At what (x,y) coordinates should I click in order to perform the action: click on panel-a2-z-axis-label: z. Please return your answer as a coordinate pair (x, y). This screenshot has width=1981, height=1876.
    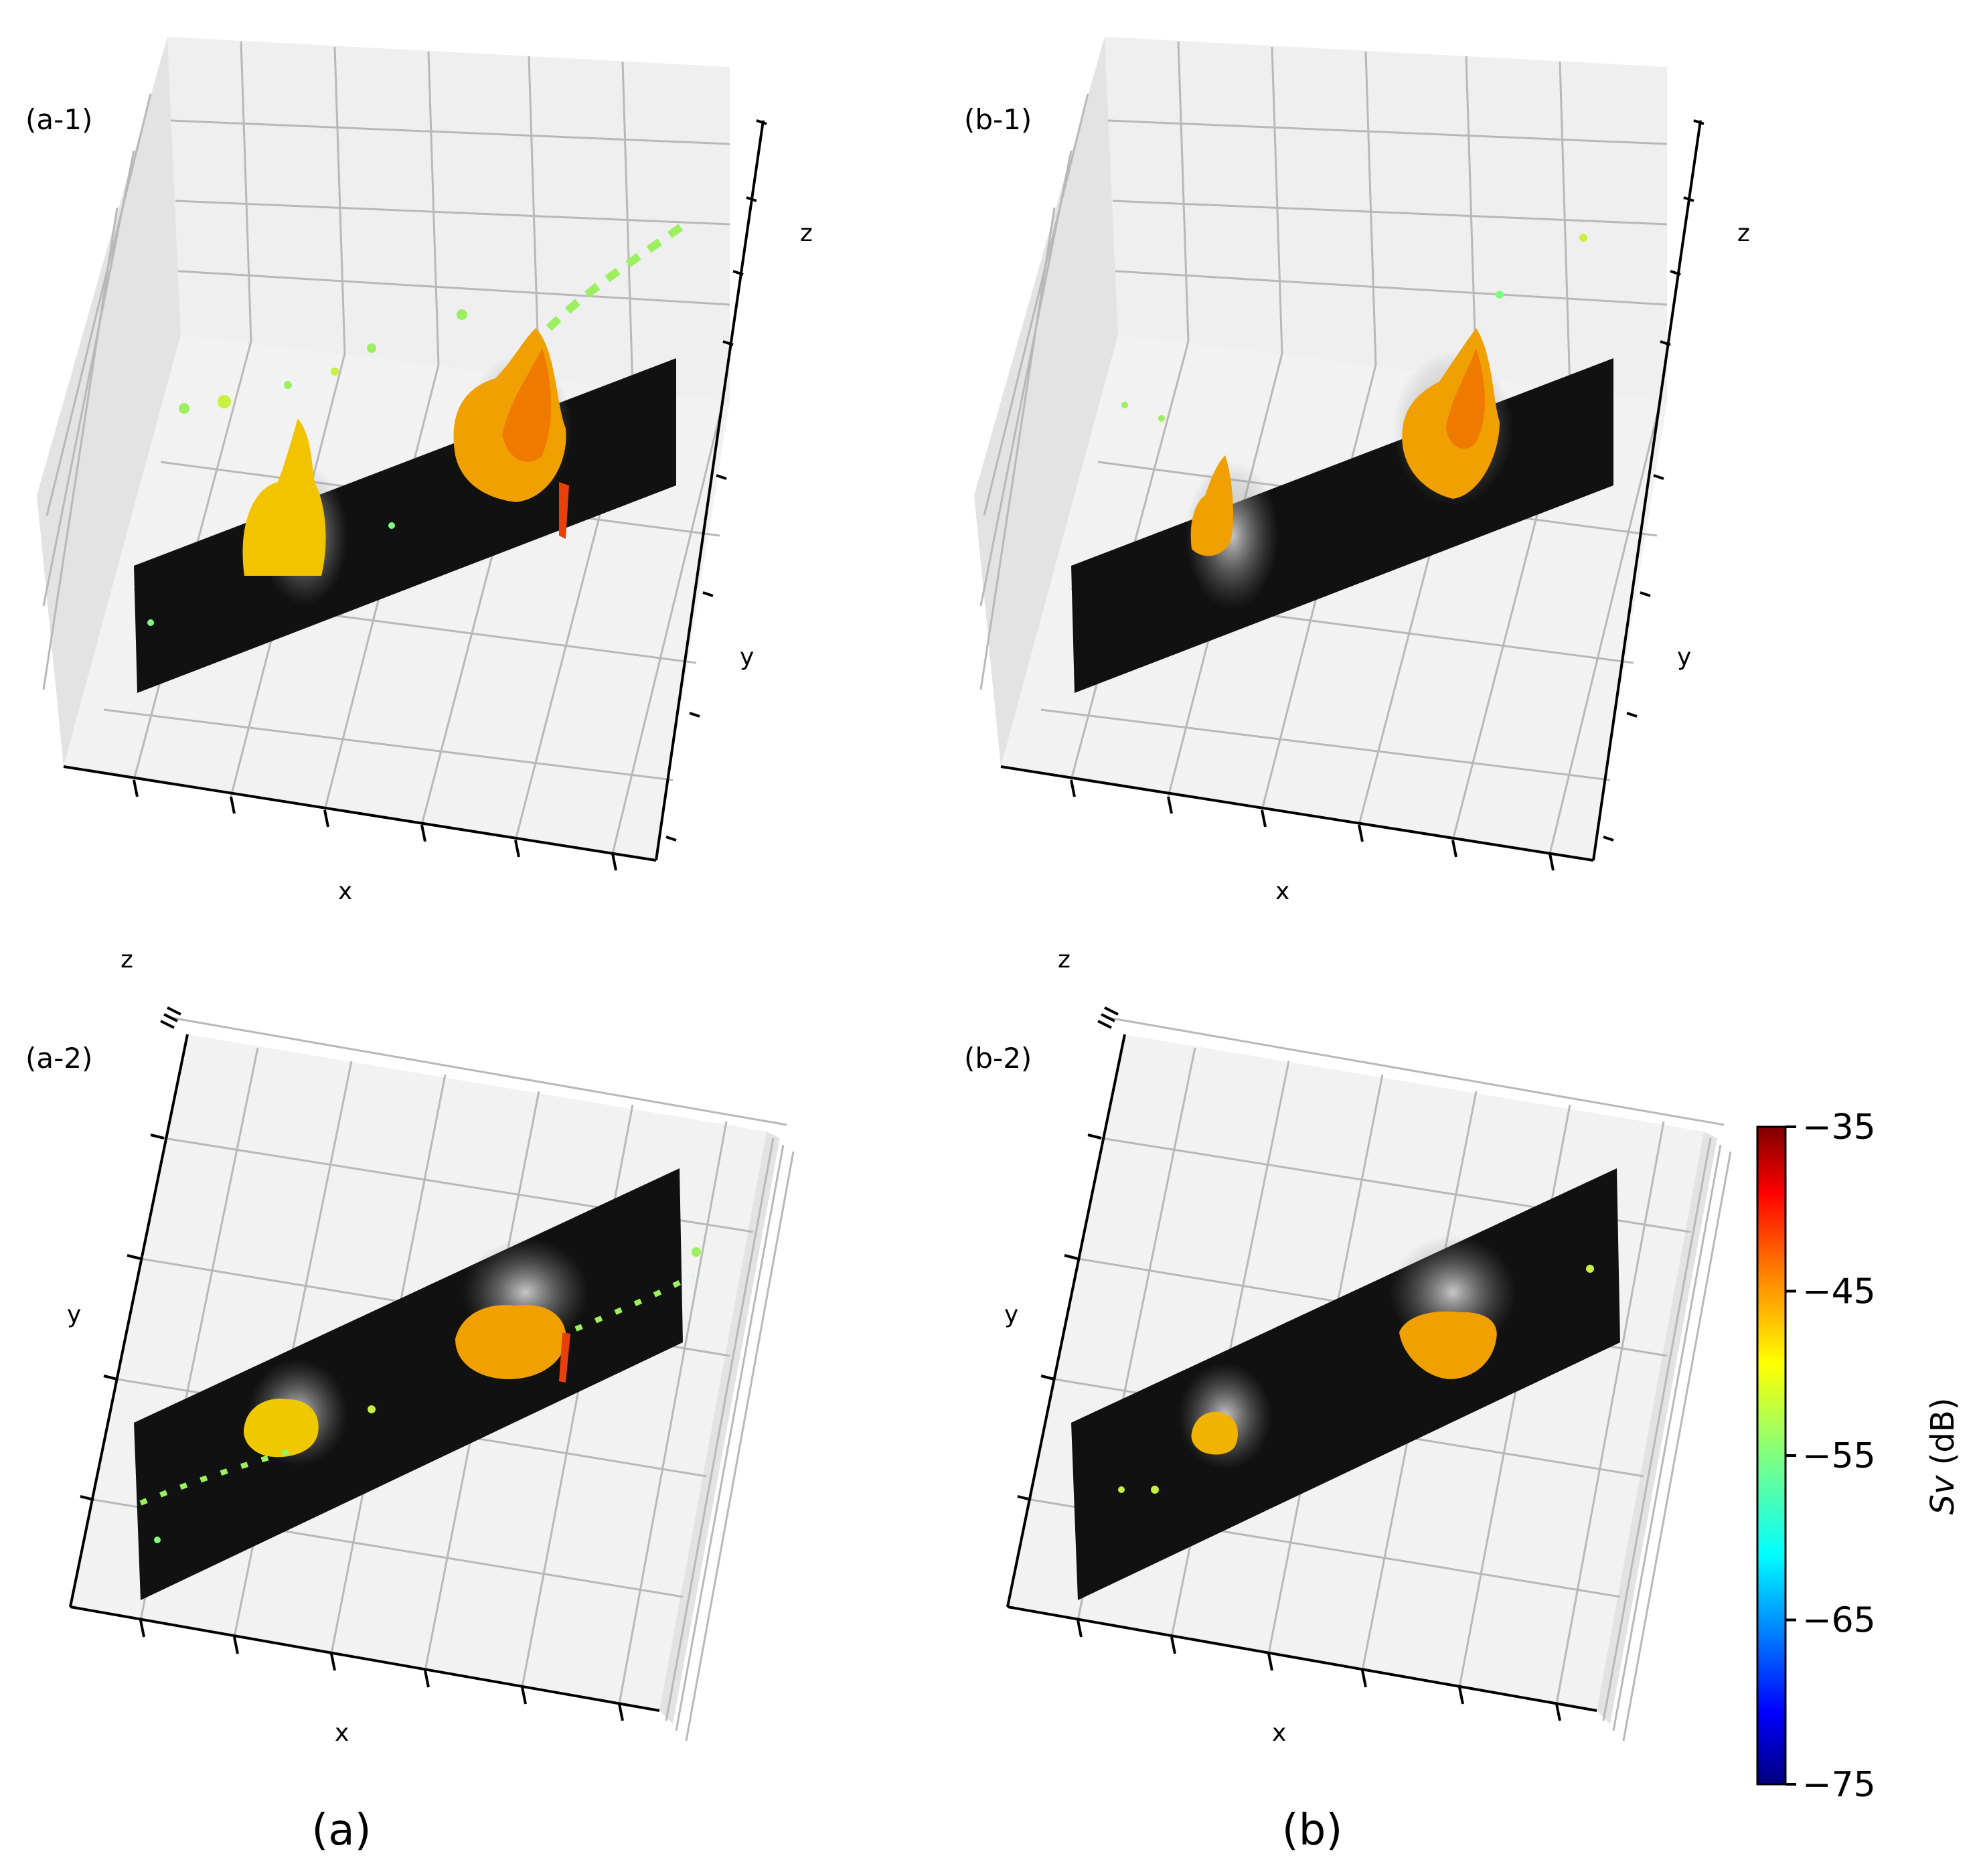
    Looking at the image, I should click on (127, 959).